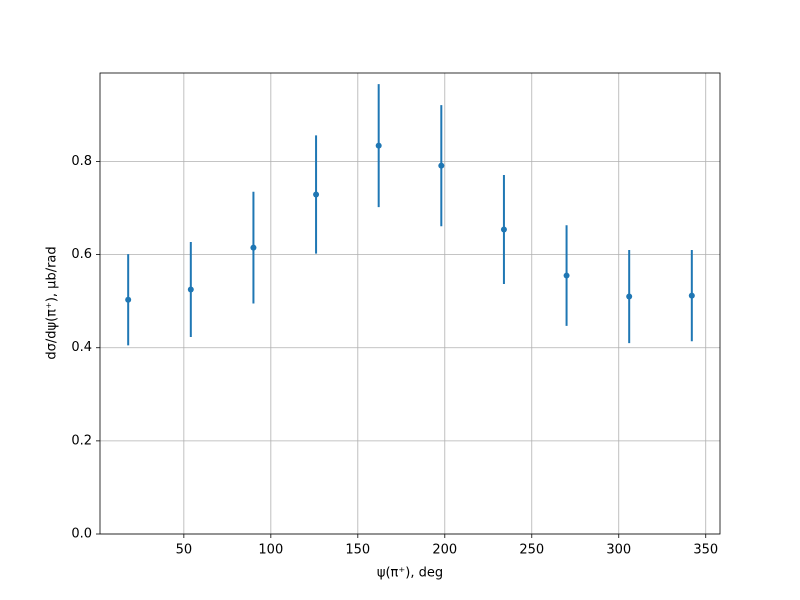  I want to click on x-tick-label: 350, so click(705, 550).